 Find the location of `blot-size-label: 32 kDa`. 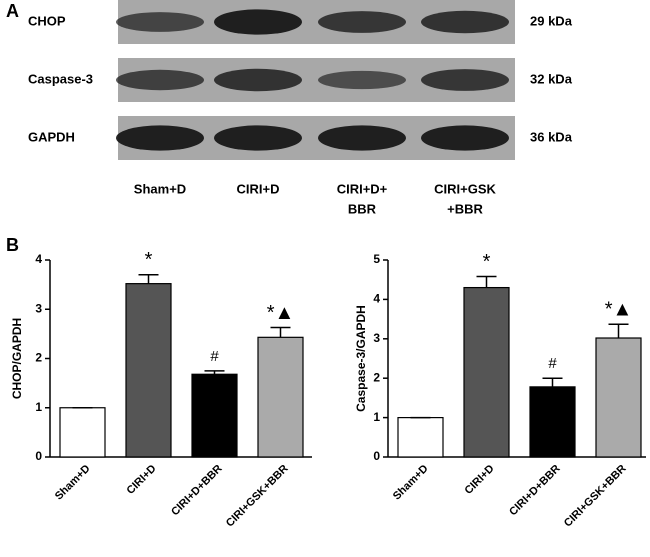

blot-size-label: 32 kDa is located at coordinates (551, 78).